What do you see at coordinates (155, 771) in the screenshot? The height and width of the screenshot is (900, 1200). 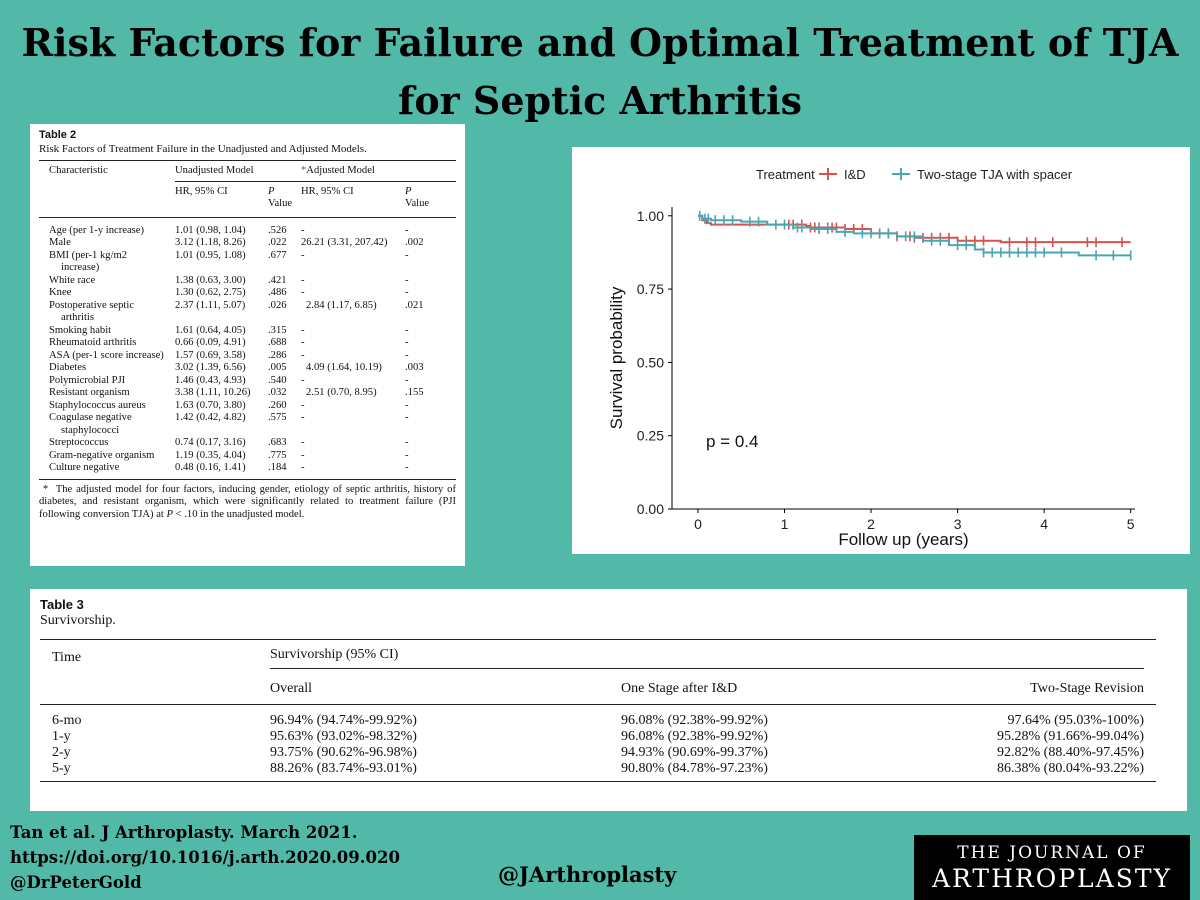 I see `cell-time: 5-y` at bounding box center [155, 771].